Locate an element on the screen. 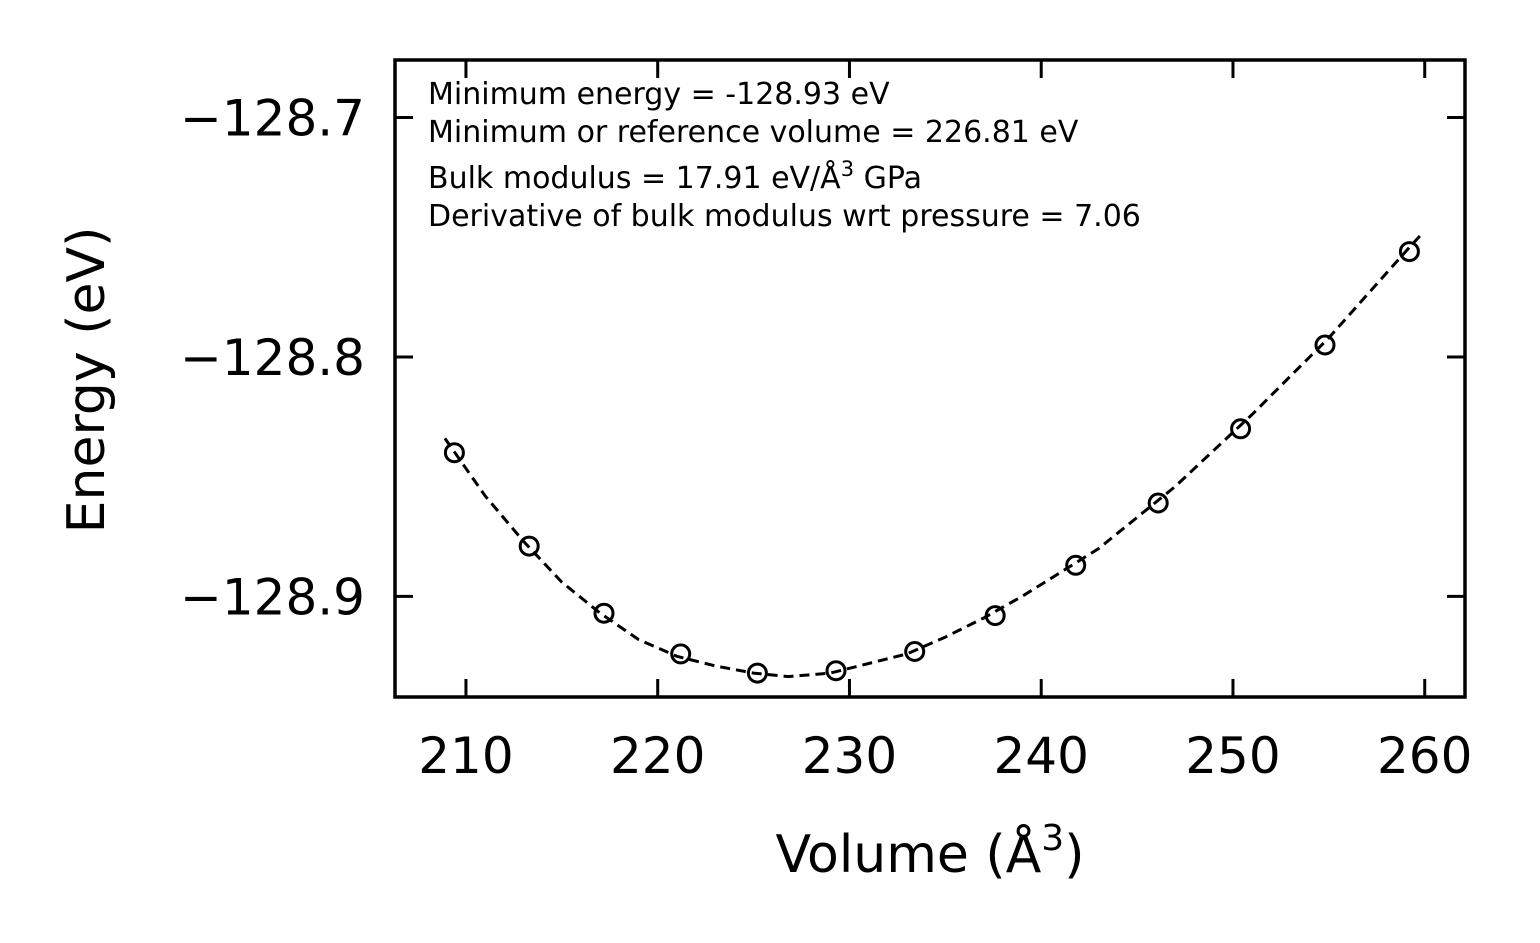  annotation-min-energy: Minimum energy = -128.93 eV is located at coordinates (659, 94).